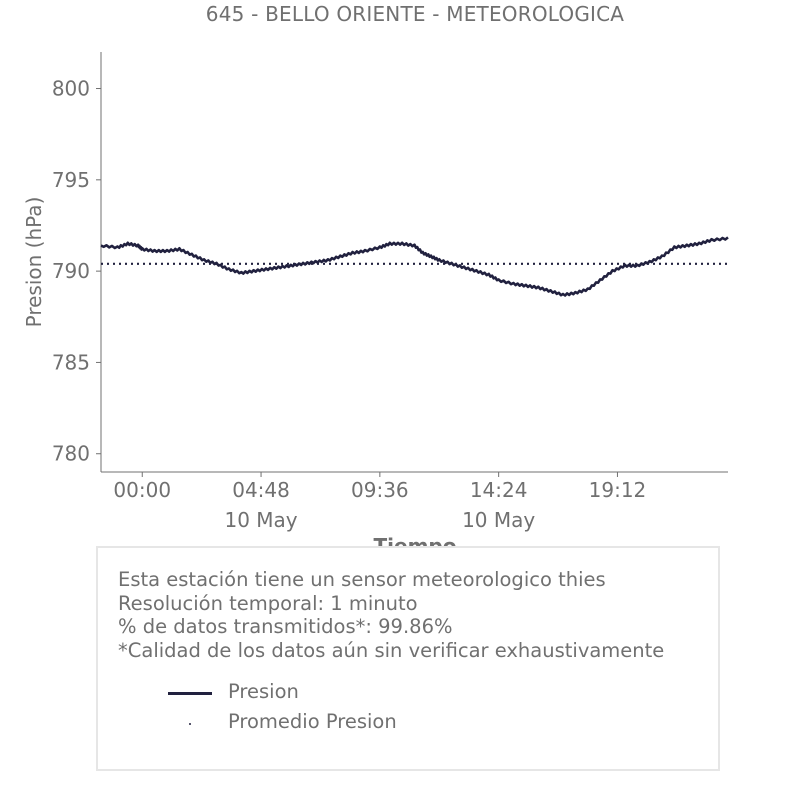 This screenshot has height=806, width=806. I want to click on x-tick-label: 00:00, so click(142, 490).